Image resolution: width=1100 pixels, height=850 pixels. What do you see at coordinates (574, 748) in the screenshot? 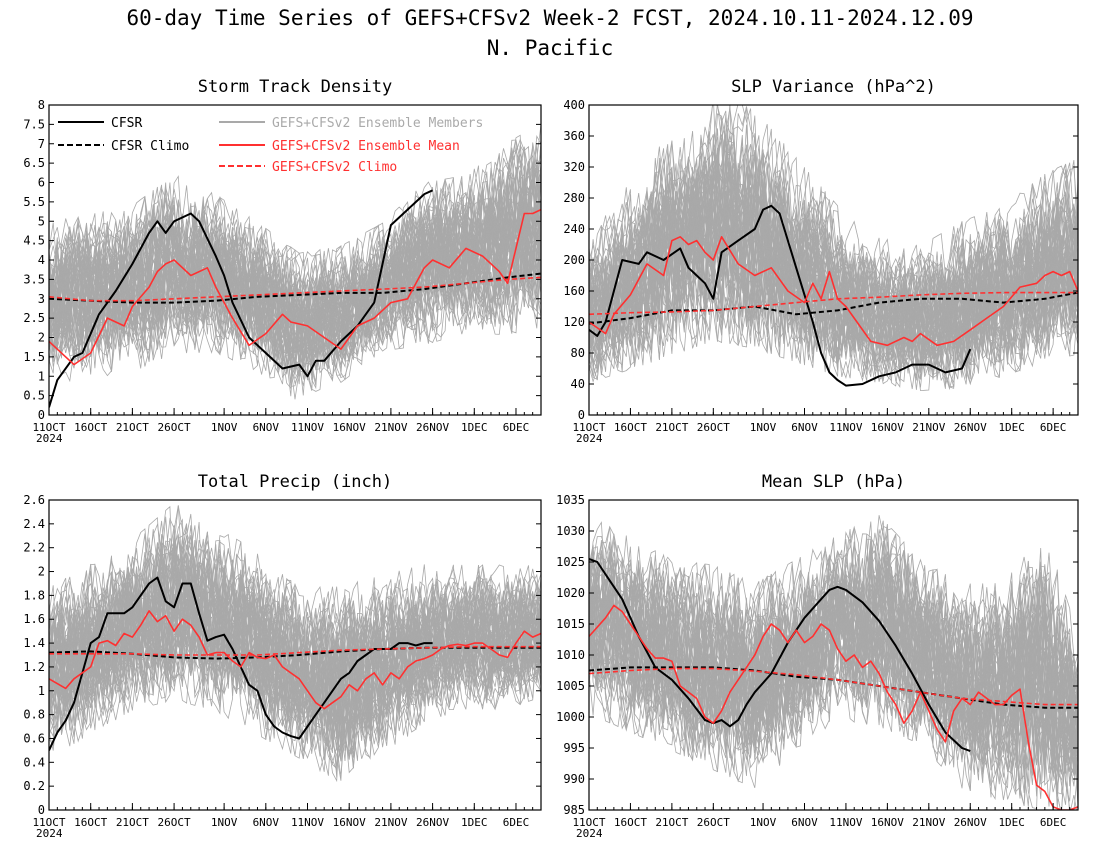
I see `y-tick-label: 995` at bounding box center [574, 748].